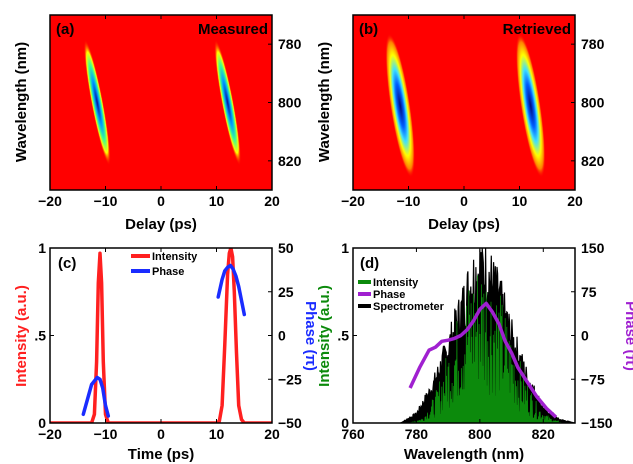 Image resolution: width=633 pixels, height=464 pixels. I want to click on y-tick-label-right: −25, so click(290, 379).